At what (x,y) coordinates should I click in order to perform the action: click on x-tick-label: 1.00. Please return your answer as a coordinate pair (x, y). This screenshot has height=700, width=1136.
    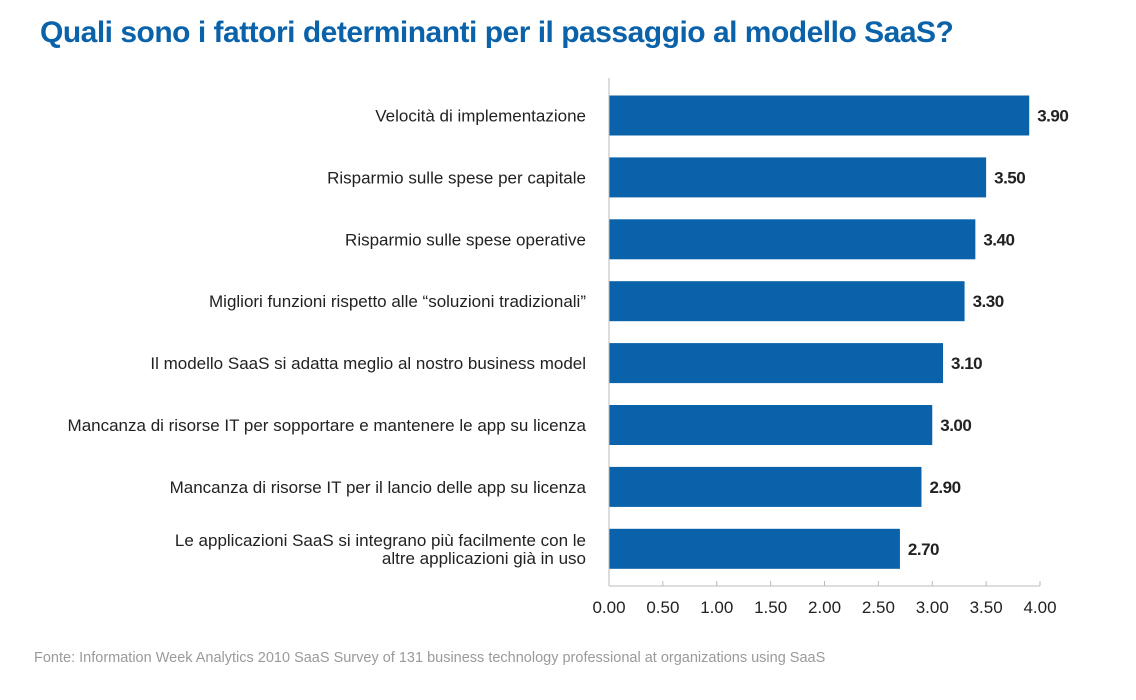
    Looking at the image, I should click on (716, 607).